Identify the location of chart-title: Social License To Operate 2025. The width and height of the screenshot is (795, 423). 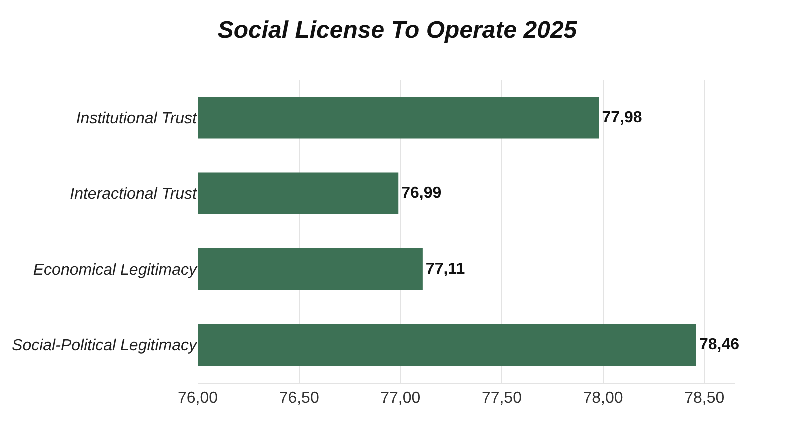
(398, 30).